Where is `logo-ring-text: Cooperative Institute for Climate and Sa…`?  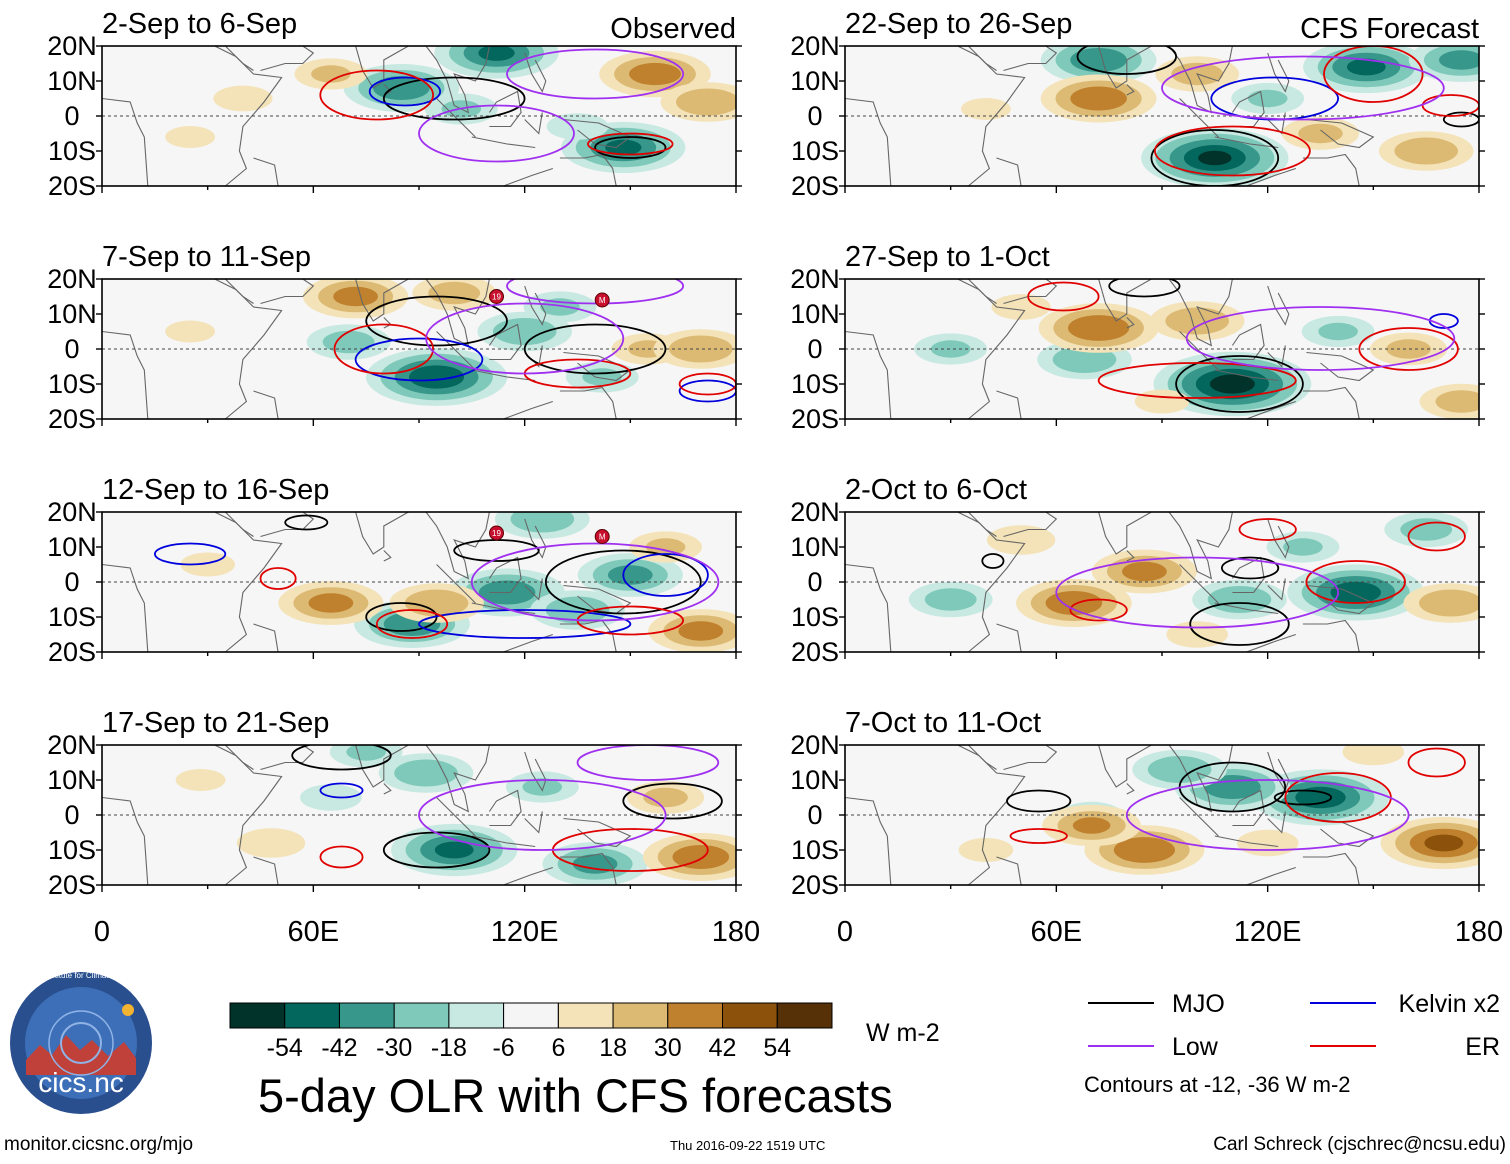 logo-ring-text: Cooperative Institute for Climate and Sa… is located at coordinates (81, 975).